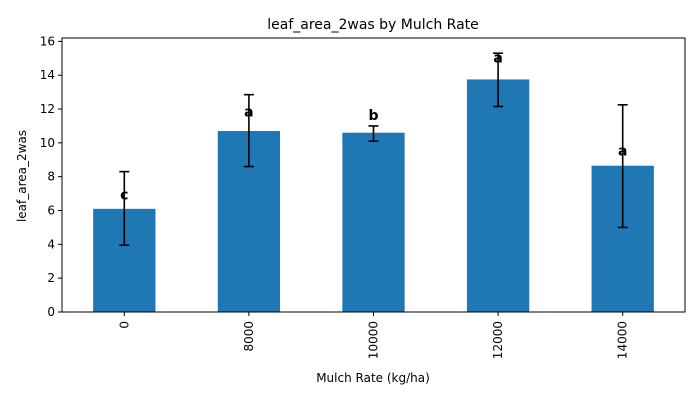 Image resolution: width=700 pixels, height=404 pixels. What do you see at coordinates (51, 244) in the screenshot?
I see `y-tick-label: 4` at bounding box center [51, 244].